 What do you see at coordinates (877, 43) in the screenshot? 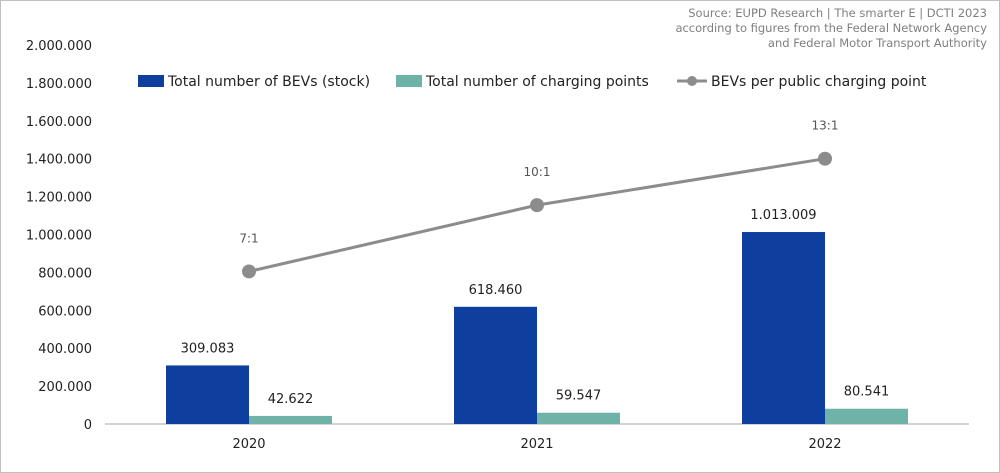
I see `source-line-3: and Federal Motor Transport Authority` at bounding box center [877, 43].